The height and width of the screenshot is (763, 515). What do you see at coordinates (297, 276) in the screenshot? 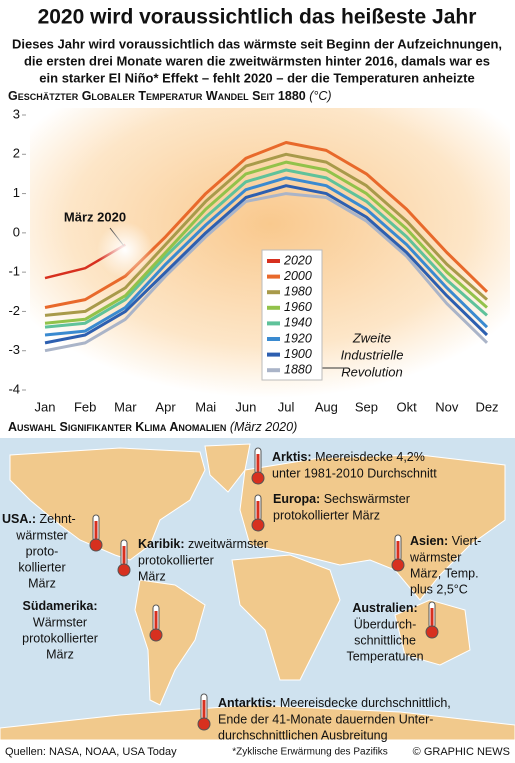
I see `legend-label: 2000` at bounding box center [297, 276].